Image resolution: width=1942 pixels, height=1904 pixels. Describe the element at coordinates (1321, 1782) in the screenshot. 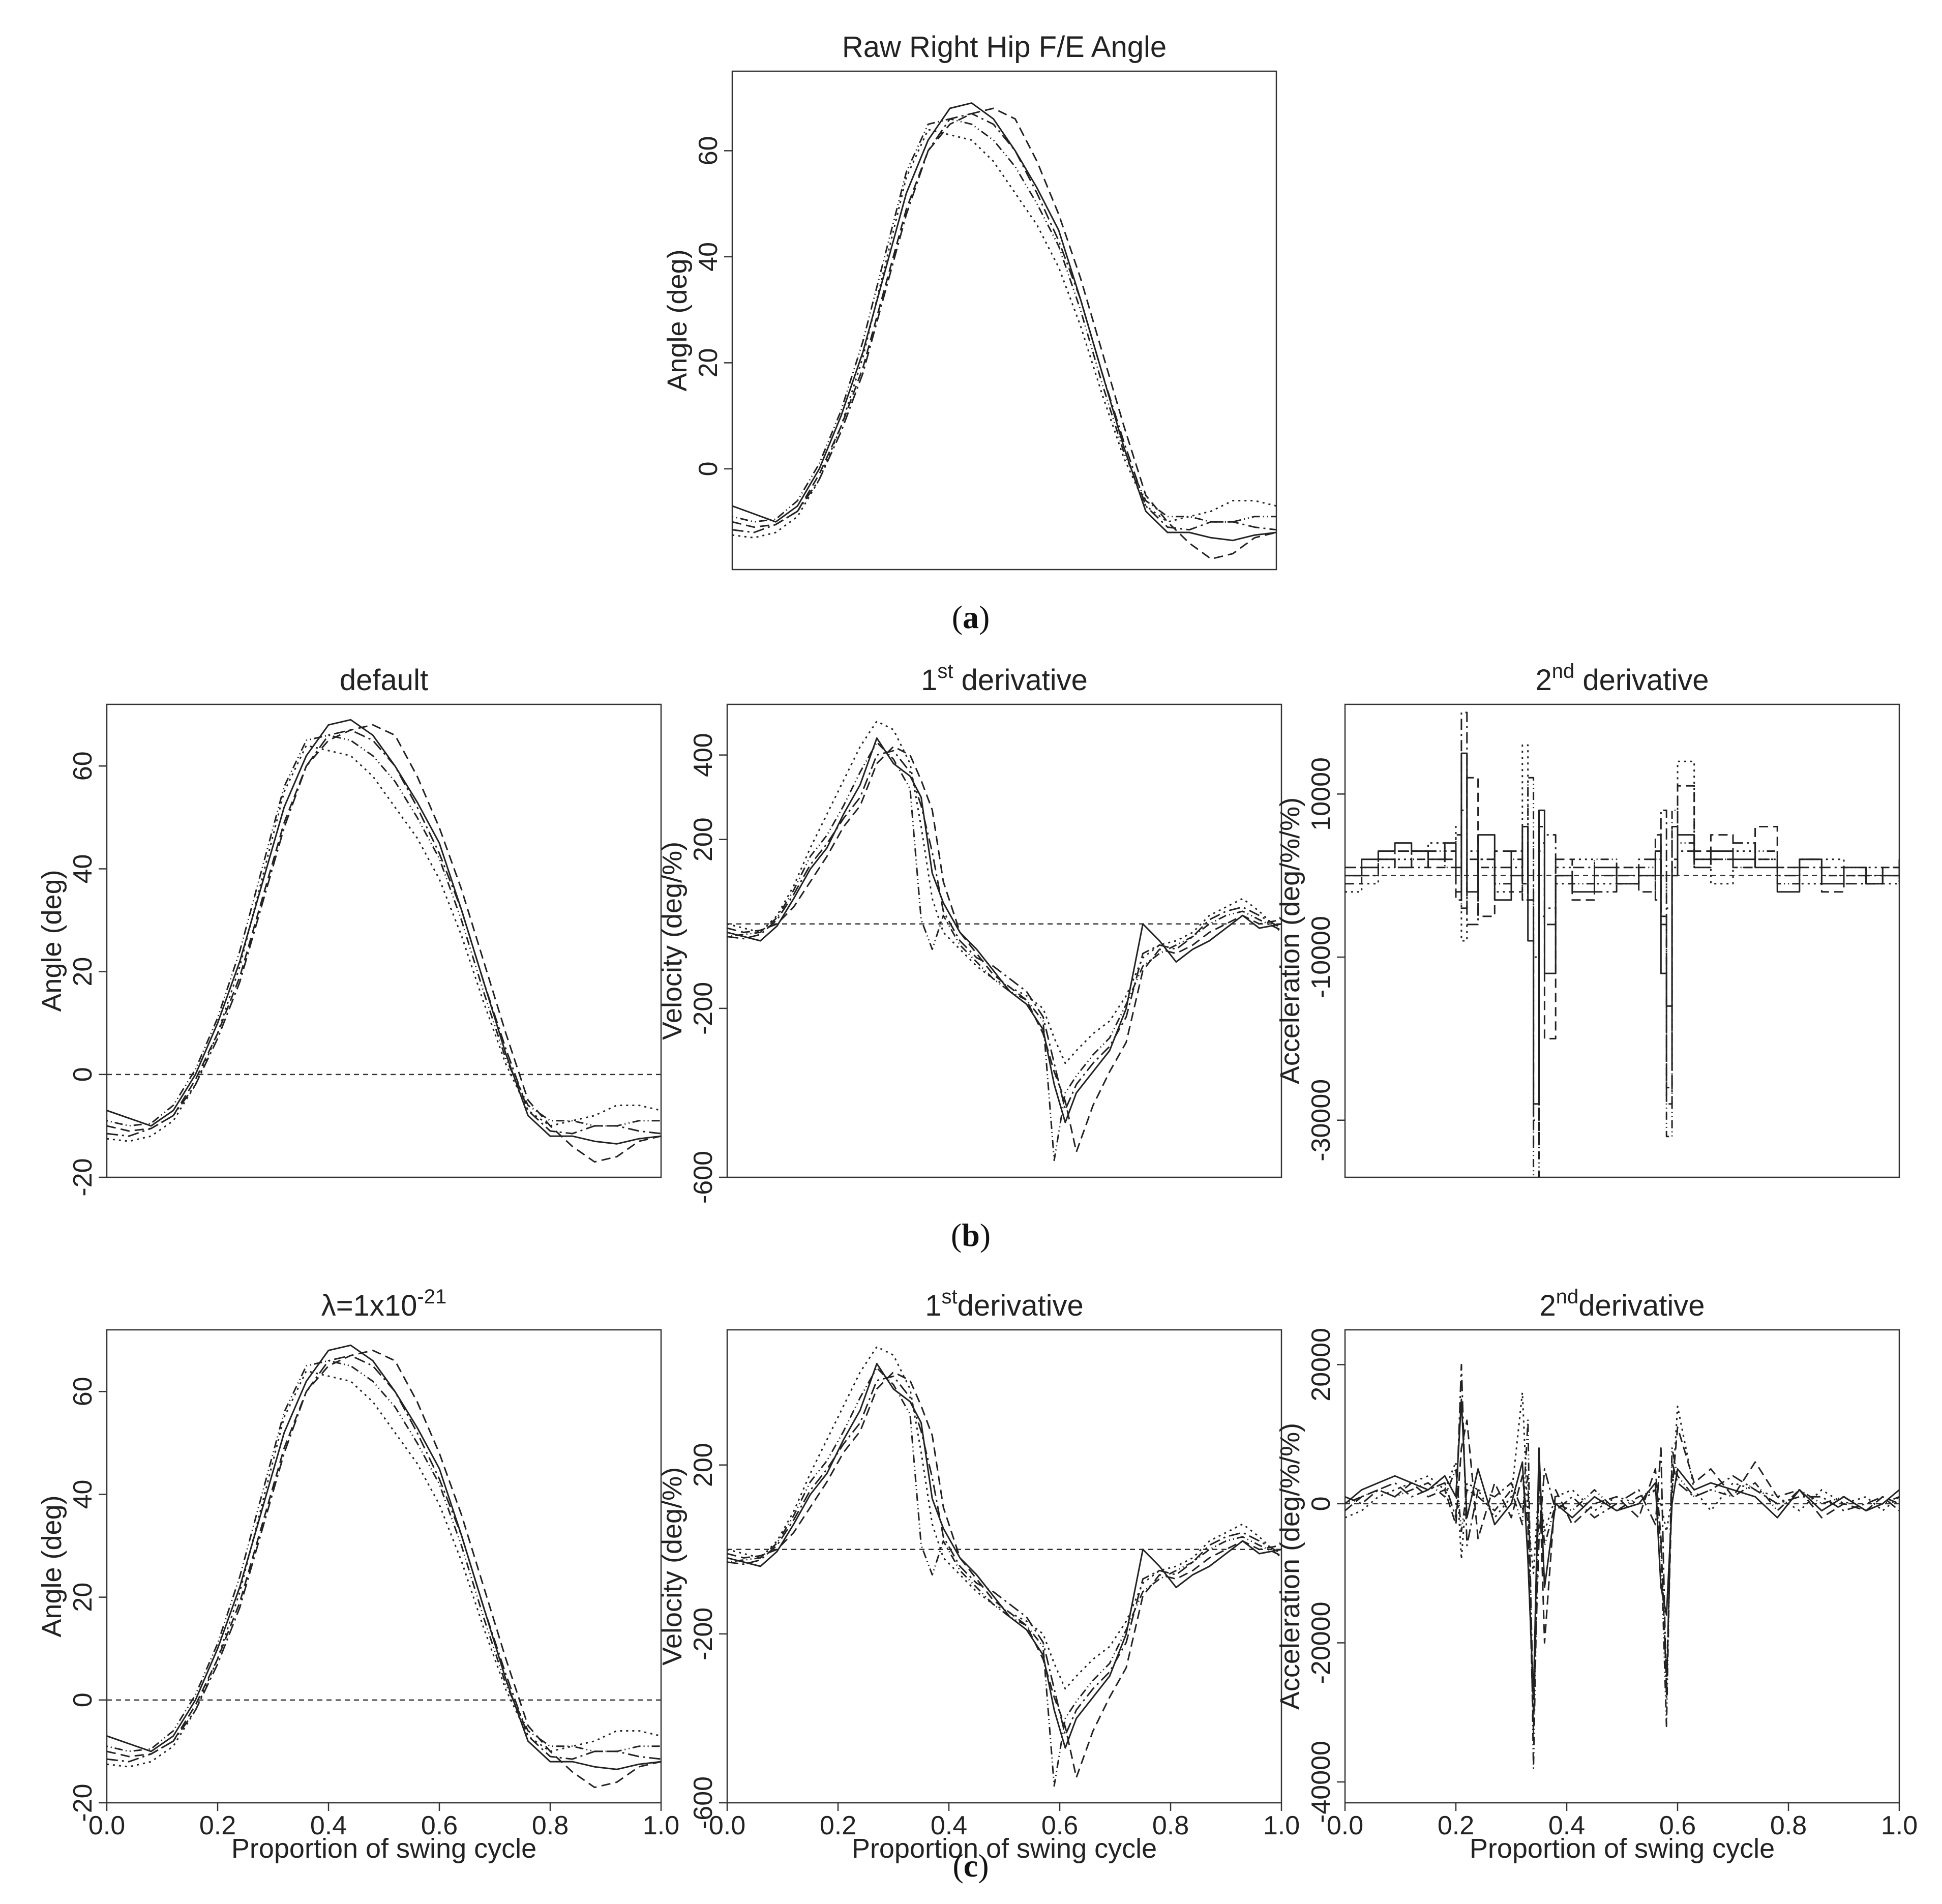

I see `y-tick-label: -40000` at that location.